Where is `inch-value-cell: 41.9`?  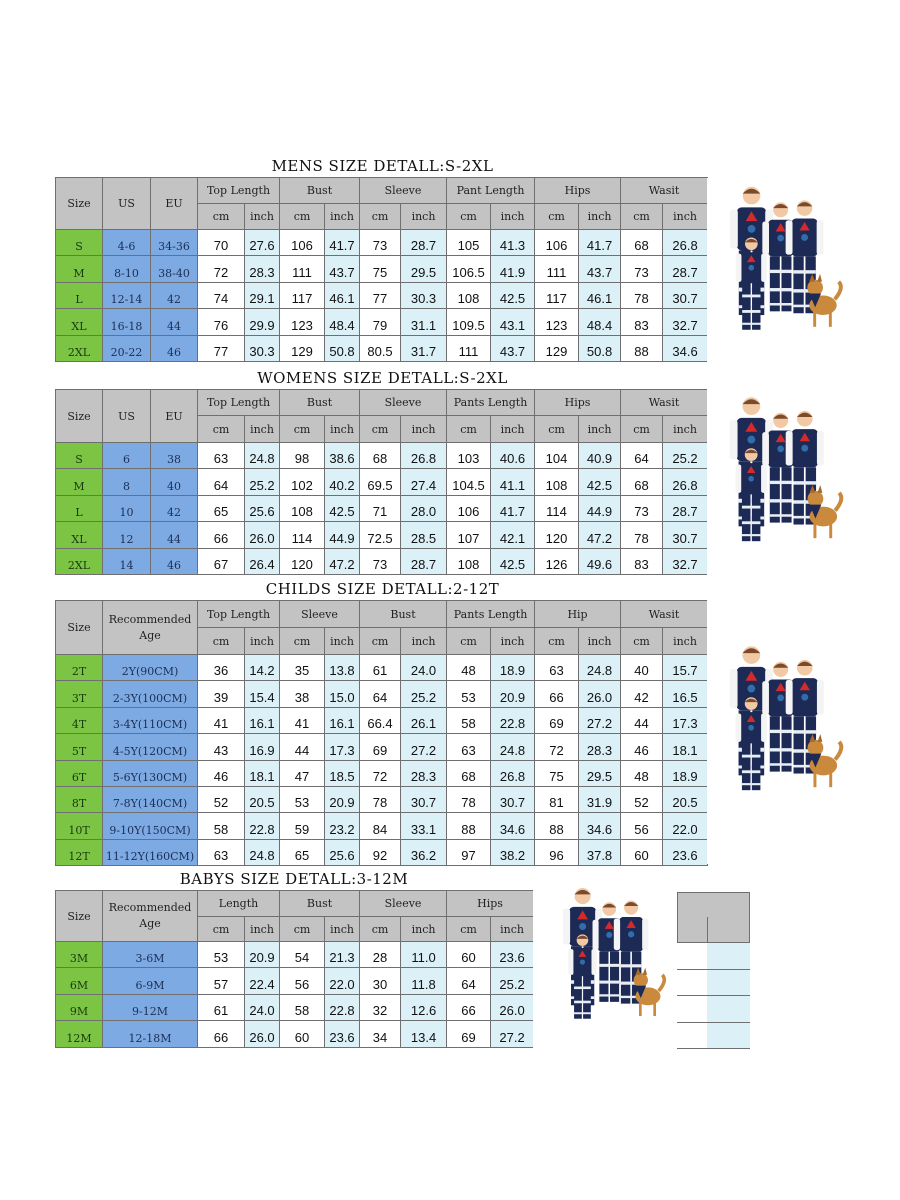
inch-value-cell: 41.9 is located at coordinates (513, 269).